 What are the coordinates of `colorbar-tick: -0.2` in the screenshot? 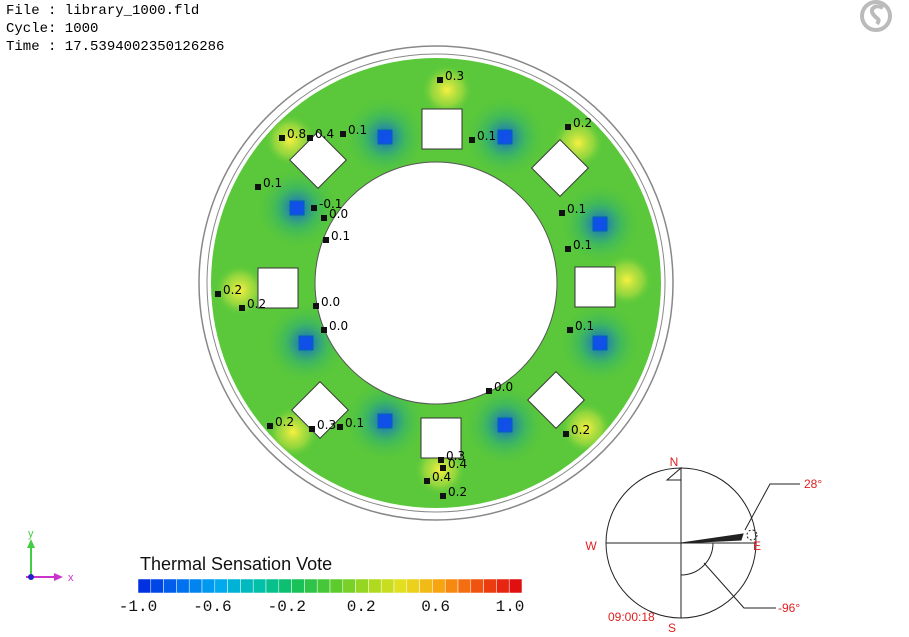 It's located at (287, 607).